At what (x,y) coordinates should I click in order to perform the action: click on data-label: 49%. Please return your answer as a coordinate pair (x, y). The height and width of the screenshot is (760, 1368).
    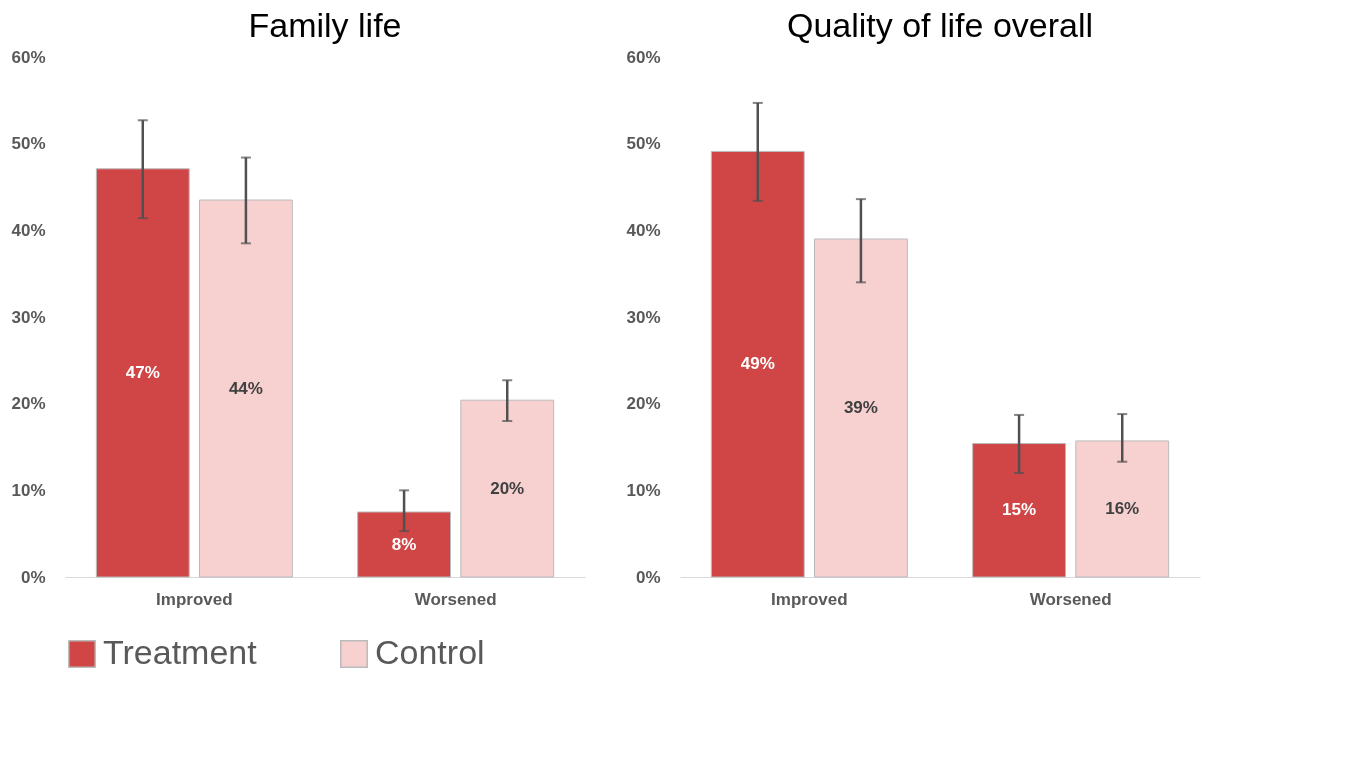
    Looking at the image, I should click on (757, 364).